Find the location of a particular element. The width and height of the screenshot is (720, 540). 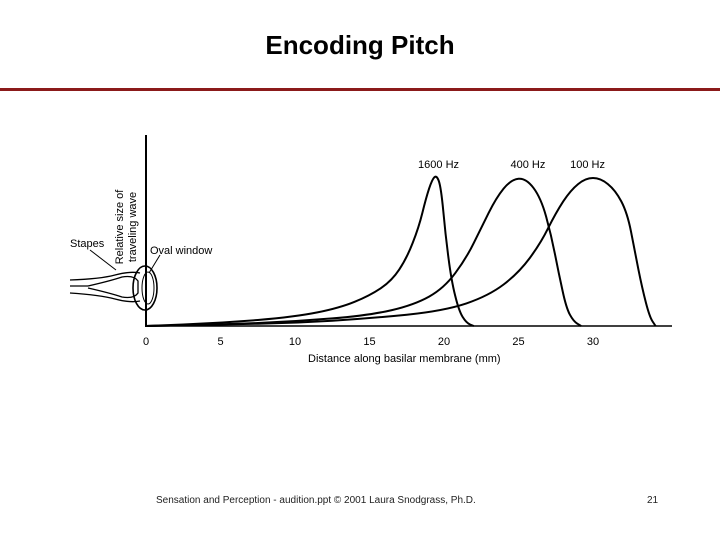

x-tick-label: 0 is located at coordinates (146, 342).